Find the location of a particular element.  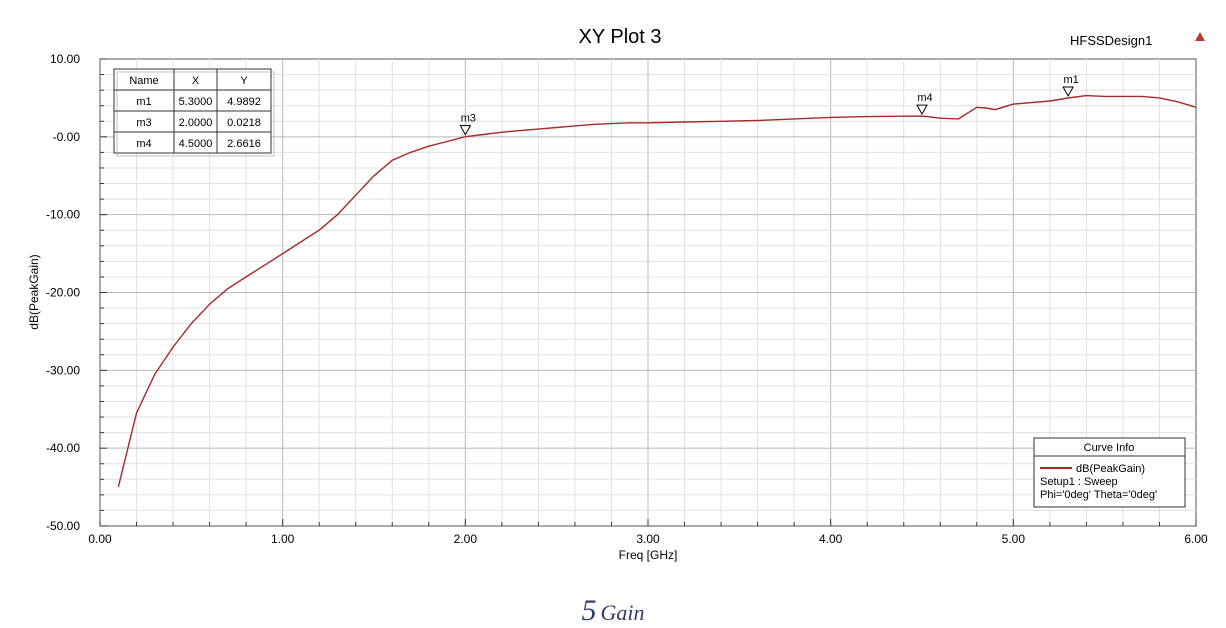

figure-caption: 5 Gain is located at coordinates (613, 611).